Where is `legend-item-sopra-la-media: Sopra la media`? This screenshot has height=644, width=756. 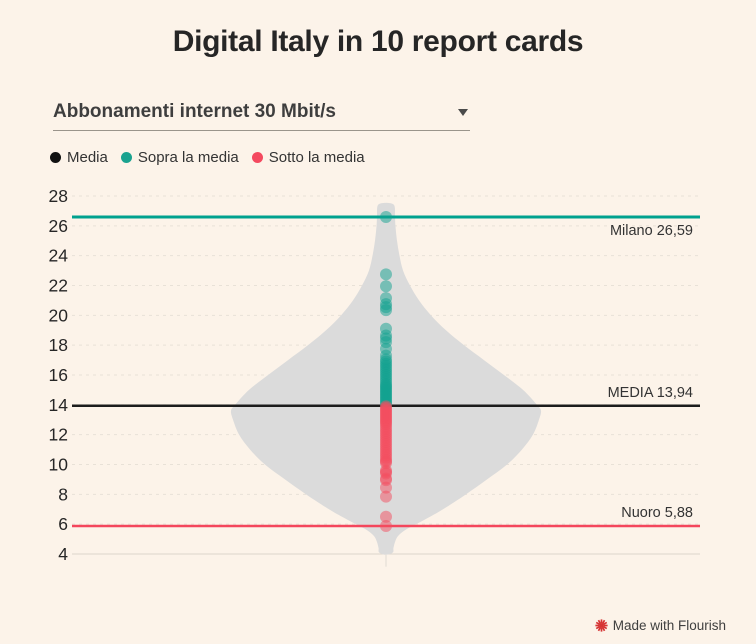 legend-item-sopra-la-media: Sopra la media is located at coordinates (179, 157).